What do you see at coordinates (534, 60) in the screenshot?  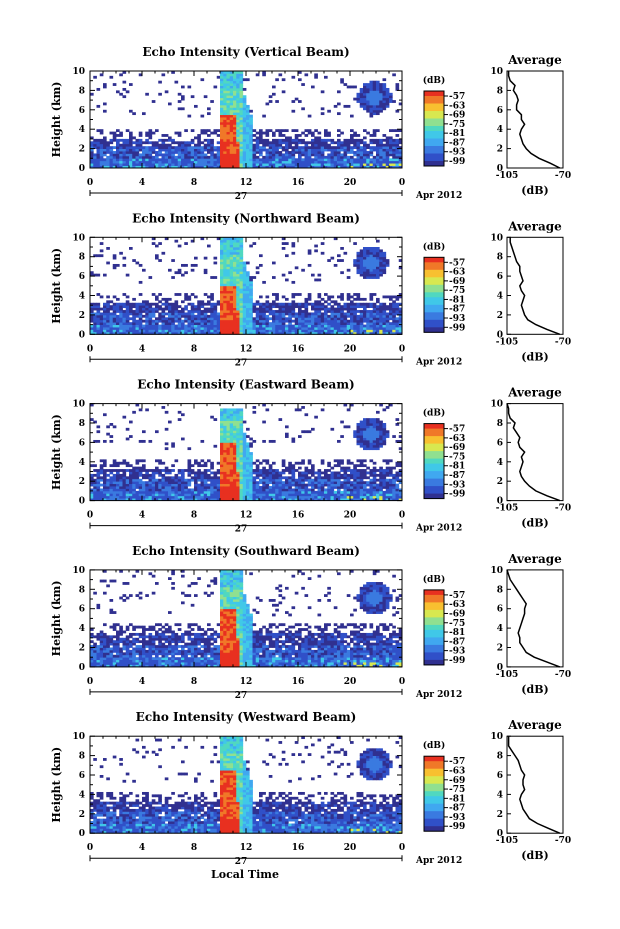 I see `average-title: Average` at bounding box center [534, 60].